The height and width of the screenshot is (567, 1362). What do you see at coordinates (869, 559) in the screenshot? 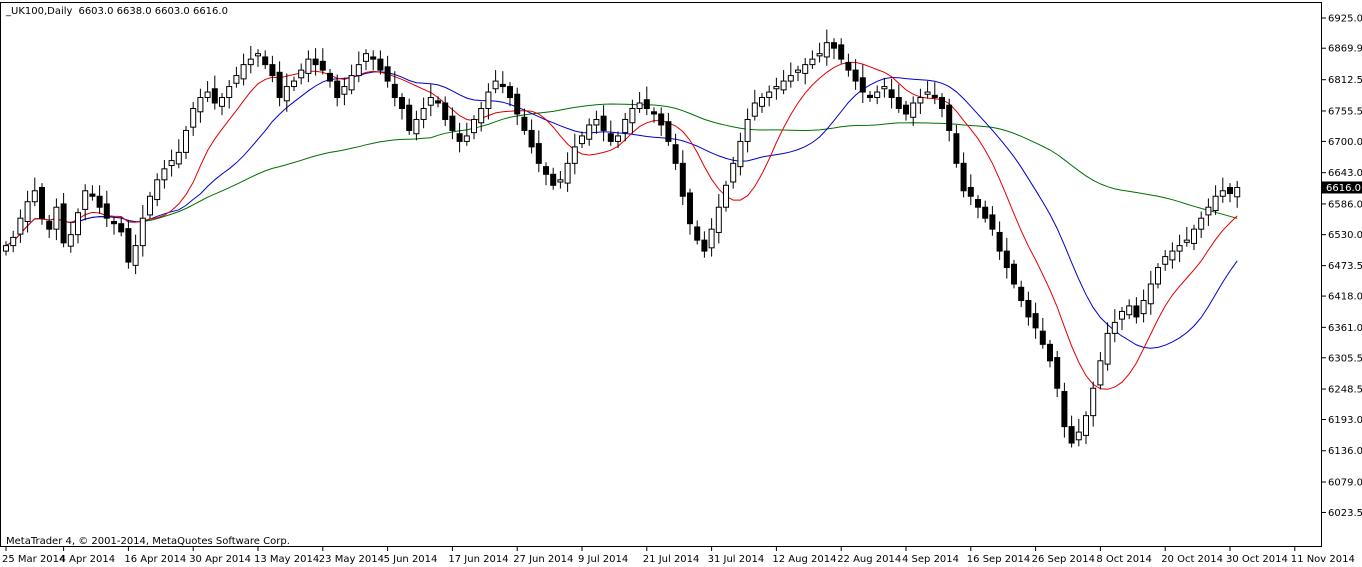
I see `x-tick-label-13: 22 Aug 2014` at bounding box center [869, 559].